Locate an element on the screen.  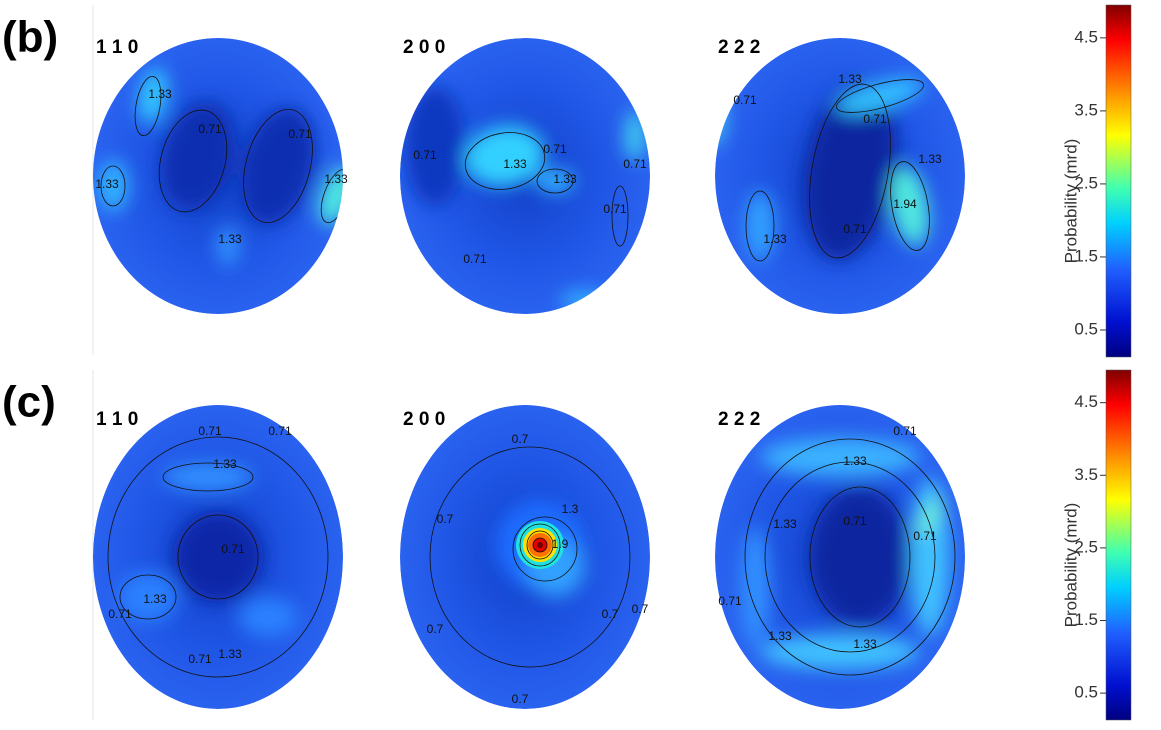
panel-label: (c) is located at coordinates (29, 402).